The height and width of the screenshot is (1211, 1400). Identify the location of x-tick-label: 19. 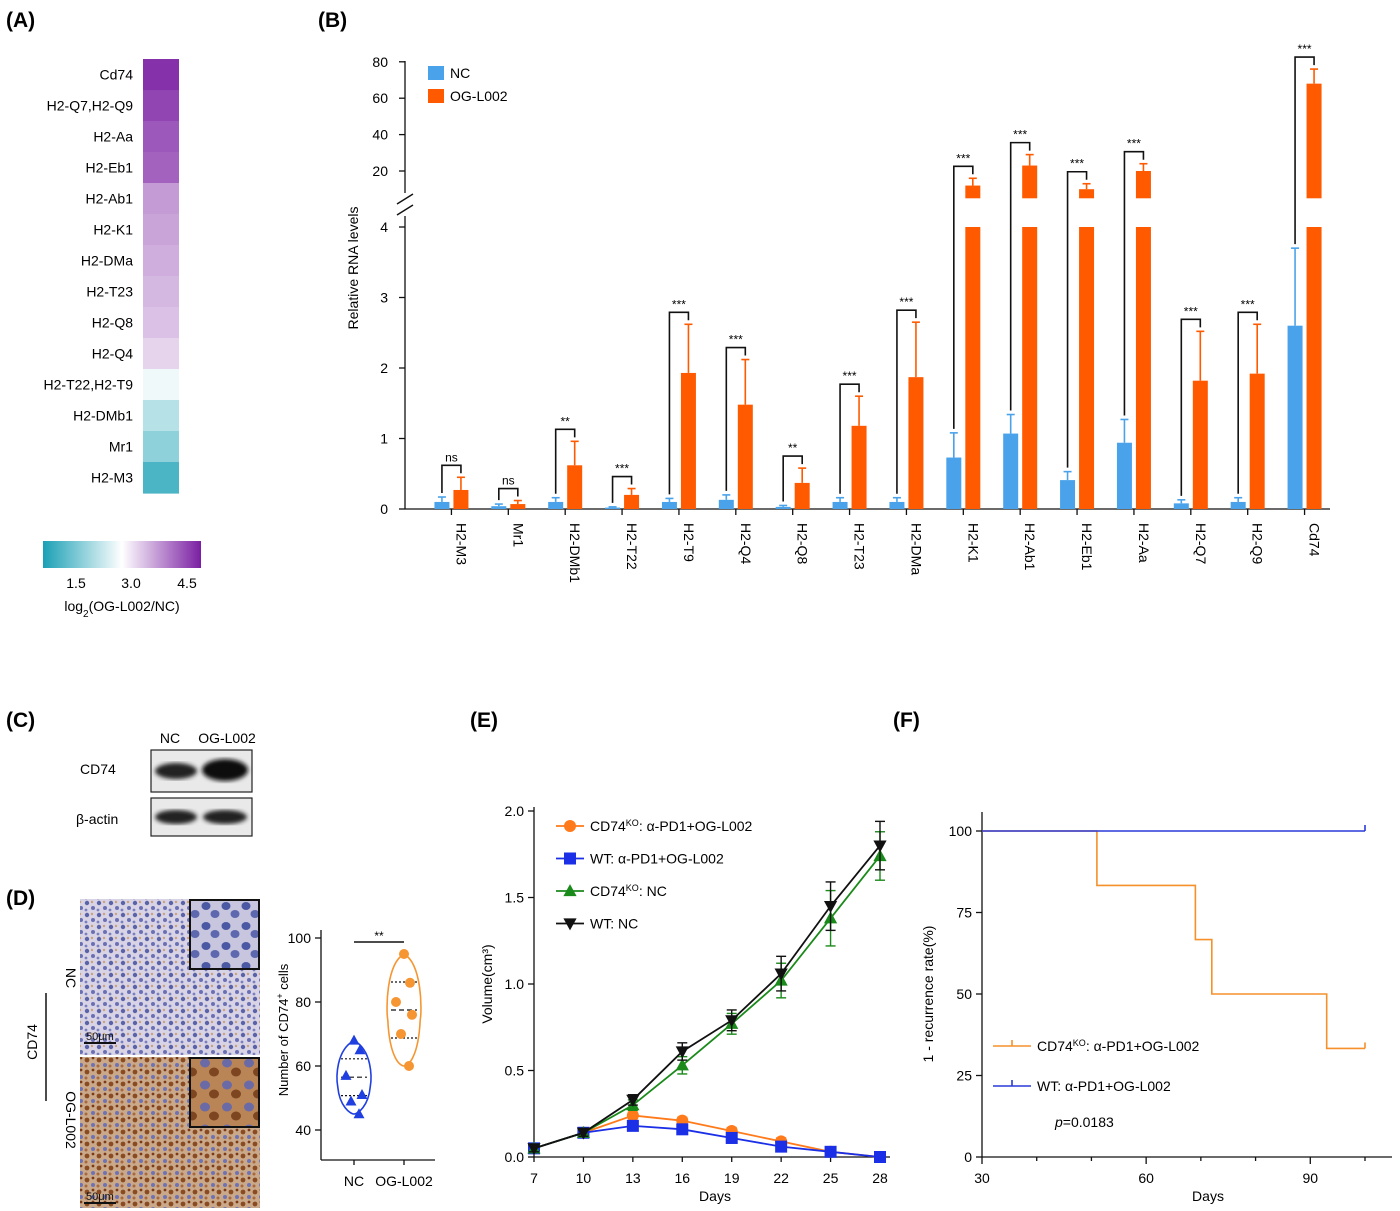
(732, 1178).